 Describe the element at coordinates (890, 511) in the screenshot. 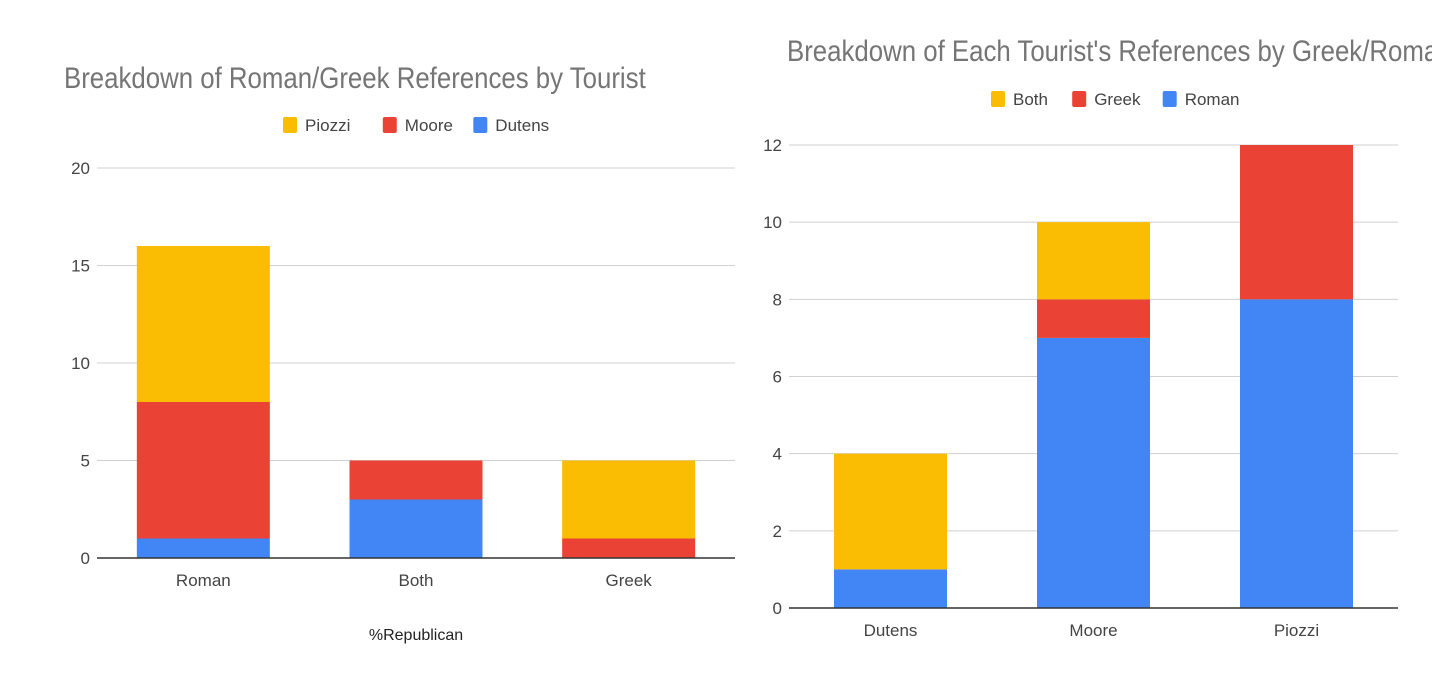

I see `bar-both-dutens` at that location.